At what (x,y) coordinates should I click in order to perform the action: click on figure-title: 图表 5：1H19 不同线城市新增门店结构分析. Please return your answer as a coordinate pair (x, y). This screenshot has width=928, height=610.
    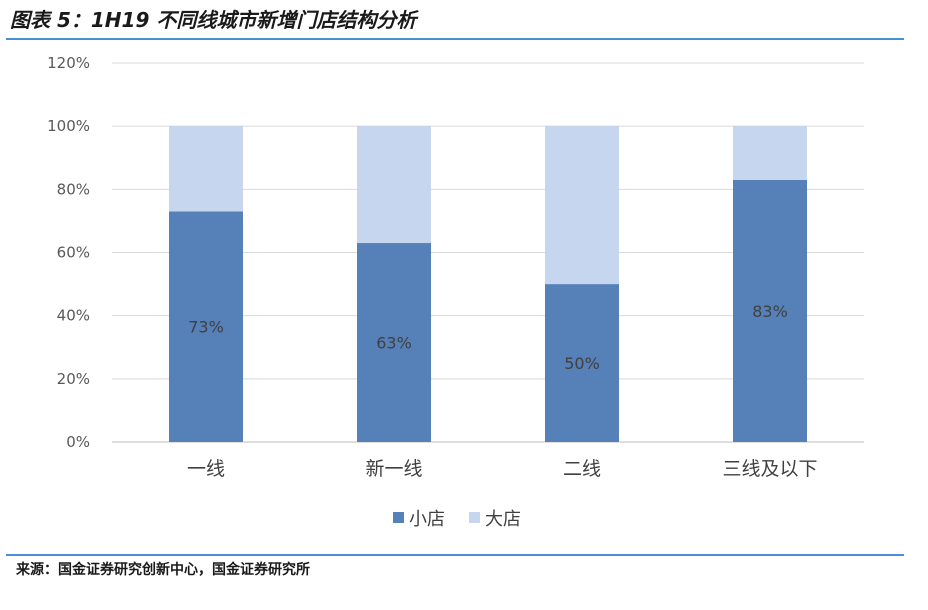
    Looking at the image, I should click on (213, 20).